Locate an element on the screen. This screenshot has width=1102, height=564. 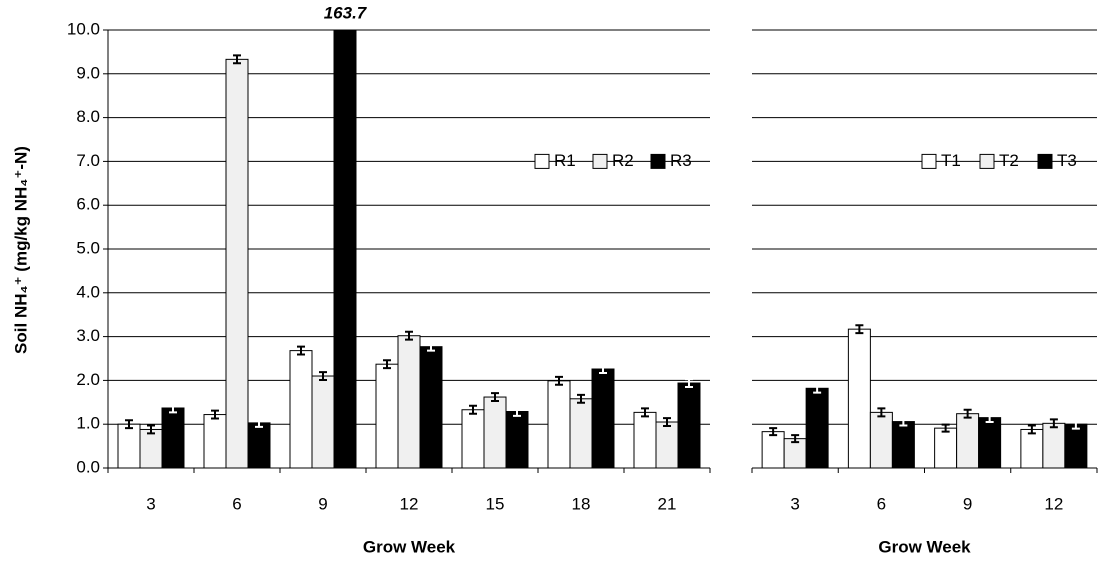
y-tick-label: 4.0 is located at coordinates (88, 291).